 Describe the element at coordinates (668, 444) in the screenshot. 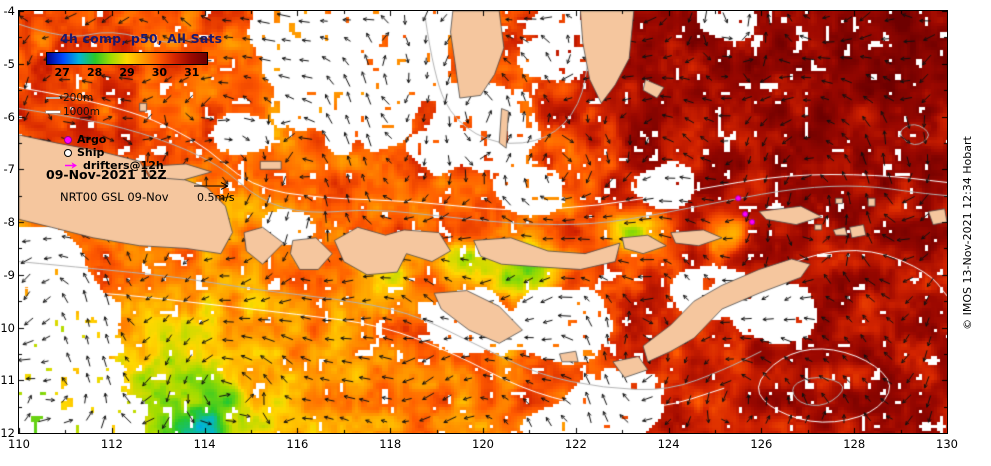

I see `x-tick-label: 124` at that location.